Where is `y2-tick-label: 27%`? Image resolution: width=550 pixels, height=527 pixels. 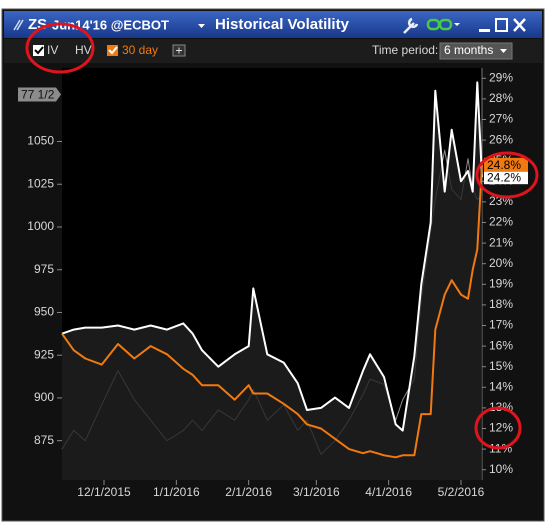
y2-tick-label: 27% is located at coordinates (501, 119).